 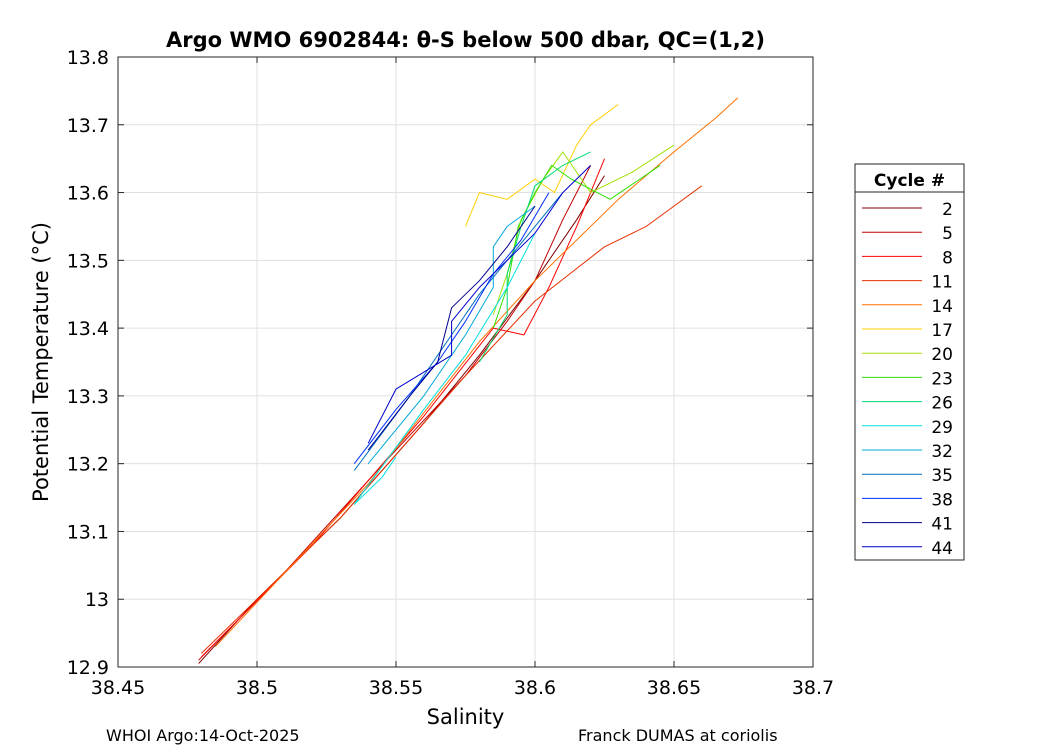 What do you see at coordinates (947, 210) in the screenshot?
I see `legend-label-cycle-2: 2` at bounding box center [947, 210].